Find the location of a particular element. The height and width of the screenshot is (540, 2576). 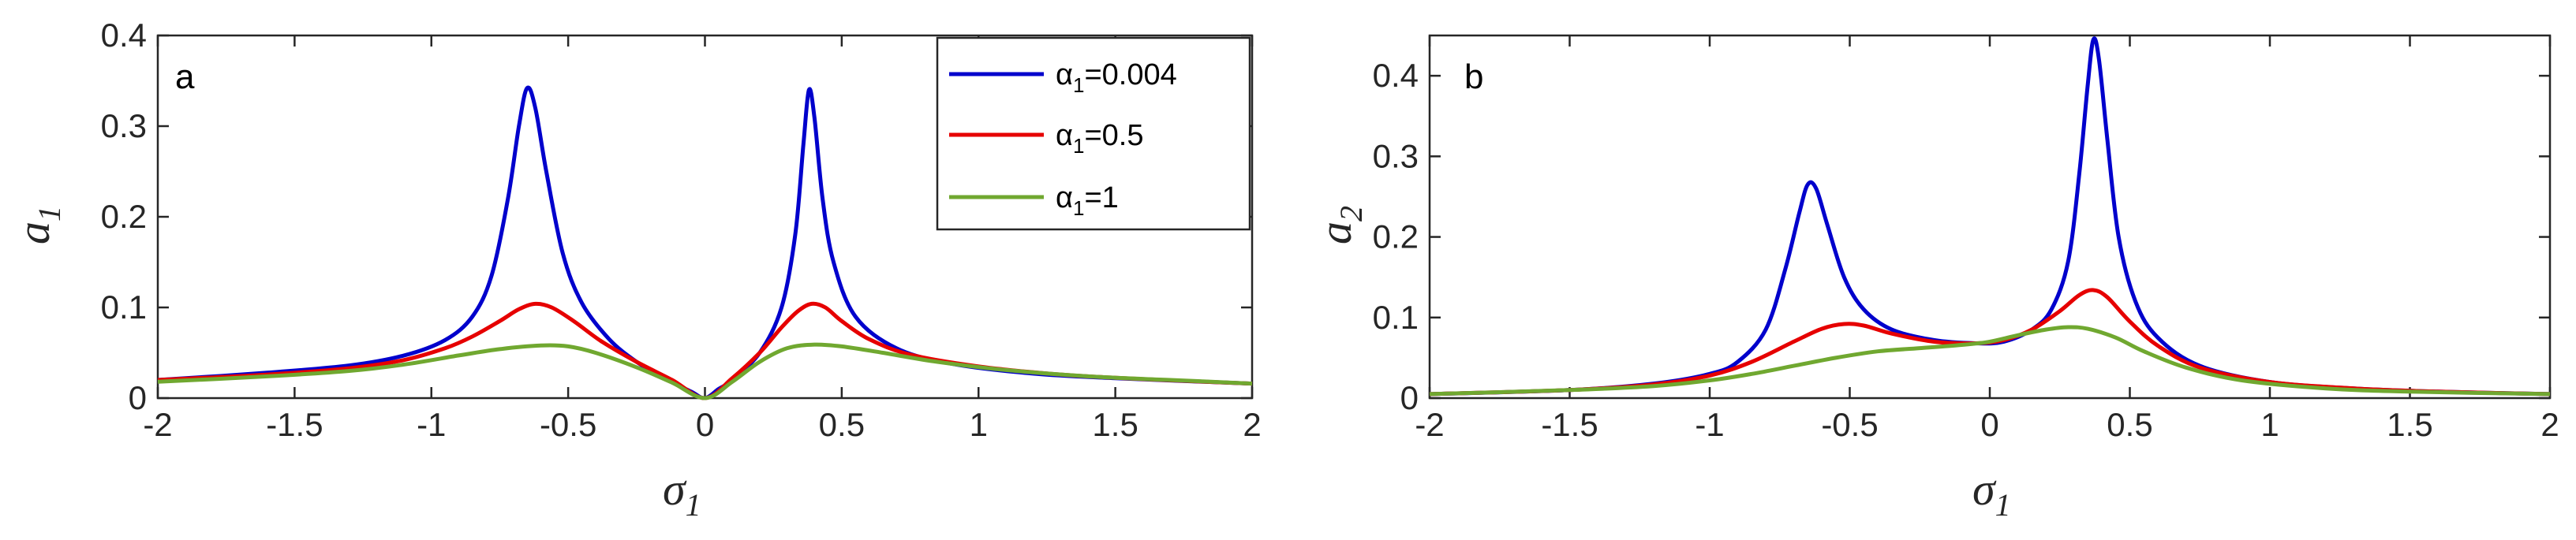

x-tick-label-a: -2 is located at coordinates (157, 425).